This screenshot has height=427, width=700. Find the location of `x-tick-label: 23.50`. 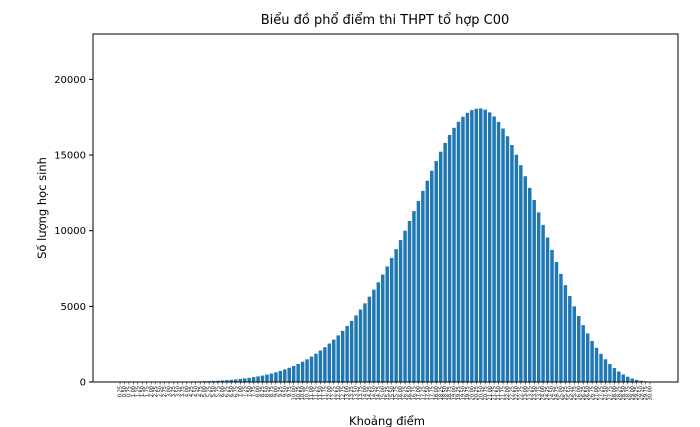

x-tick-label: 23.50 is located at coordinates (535, 393).